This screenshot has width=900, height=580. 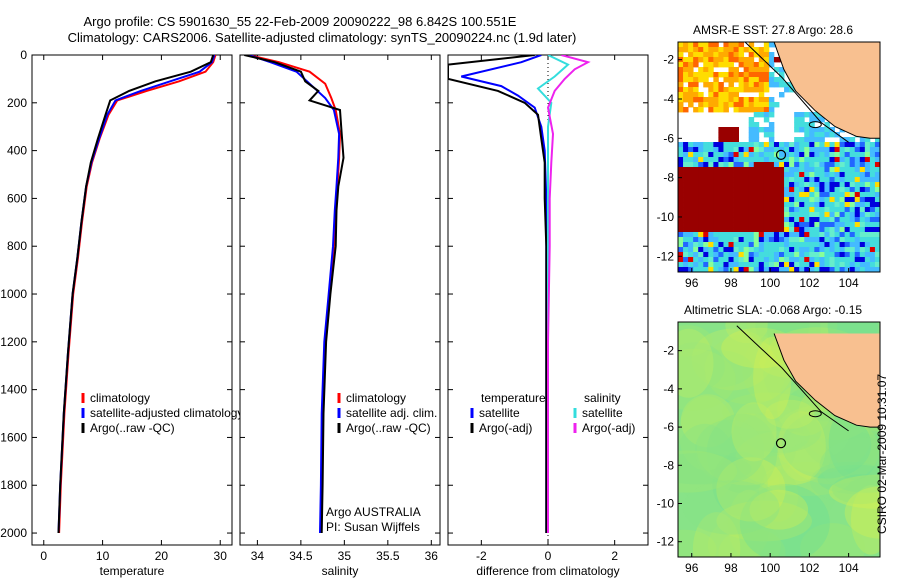 I want to click on map-x-tick-label: 96, so click(x=692, y=283).